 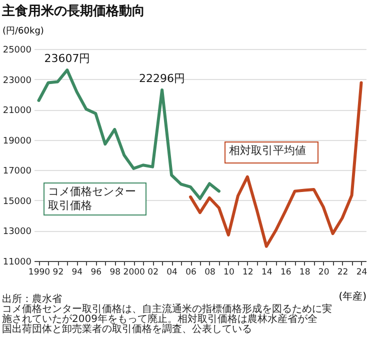 What do you see at coordinates (17, 263) in the screenshot?
I see `y-tick-label: 11000` at bounding box center [17, 263].